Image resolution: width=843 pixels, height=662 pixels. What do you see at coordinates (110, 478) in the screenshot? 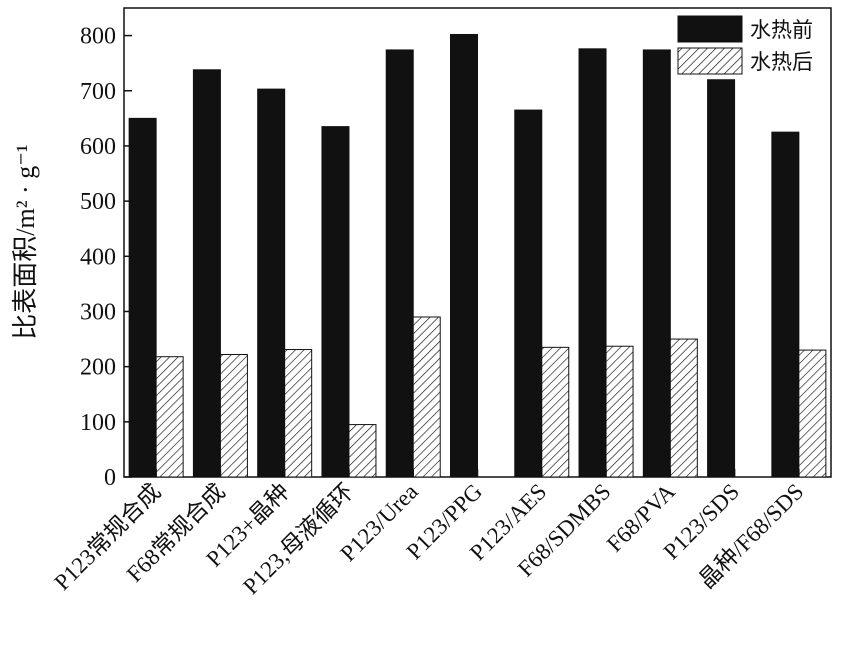
I see `y-tick-label: 0` at bounding box center [110, 478].